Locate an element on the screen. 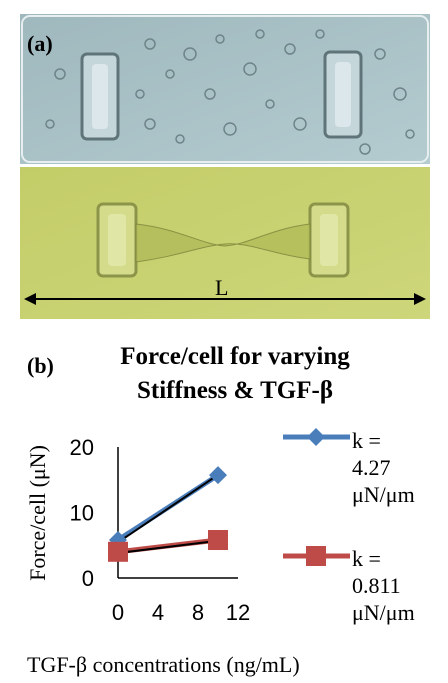  y-axis-label: Force/cell (μN) is located at coordinates (37, 513).